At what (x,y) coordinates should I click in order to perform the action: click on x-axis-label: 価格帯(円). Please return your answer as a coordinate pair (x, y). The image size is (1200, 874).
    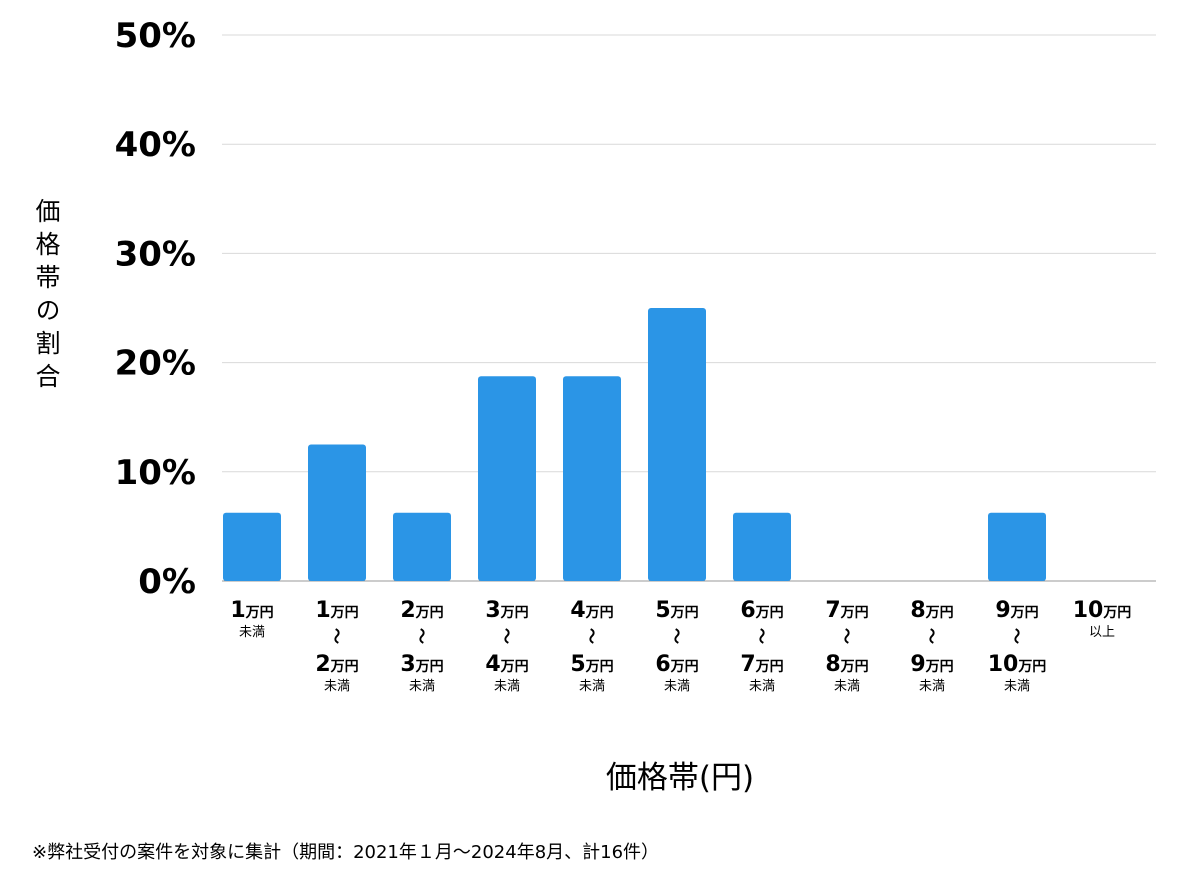
    Looking at the image, I should click on (680, 778).